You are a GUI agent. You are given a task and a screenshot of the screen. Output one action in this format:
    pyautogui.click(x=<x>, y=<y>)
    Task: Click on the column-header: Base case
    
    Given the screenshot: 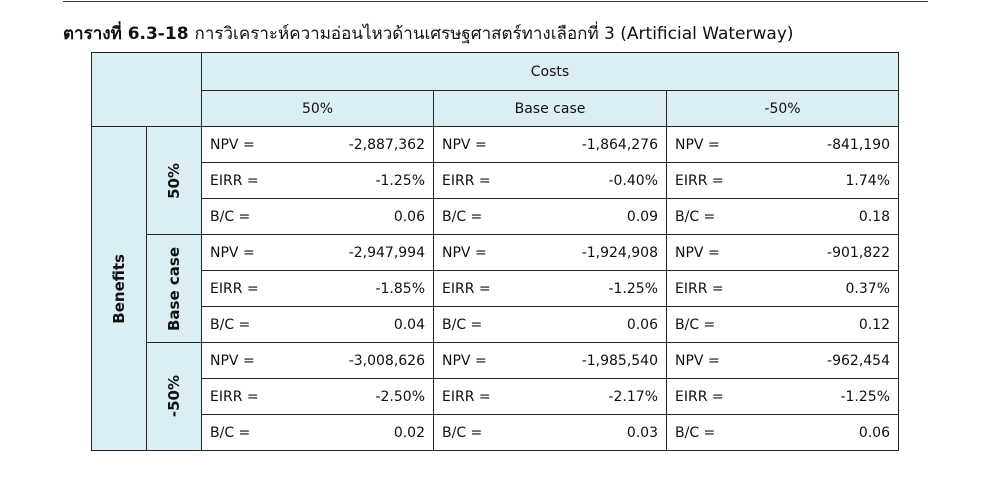 What is the action you would take?
    pyautogui.click(x=550, y=108)
    